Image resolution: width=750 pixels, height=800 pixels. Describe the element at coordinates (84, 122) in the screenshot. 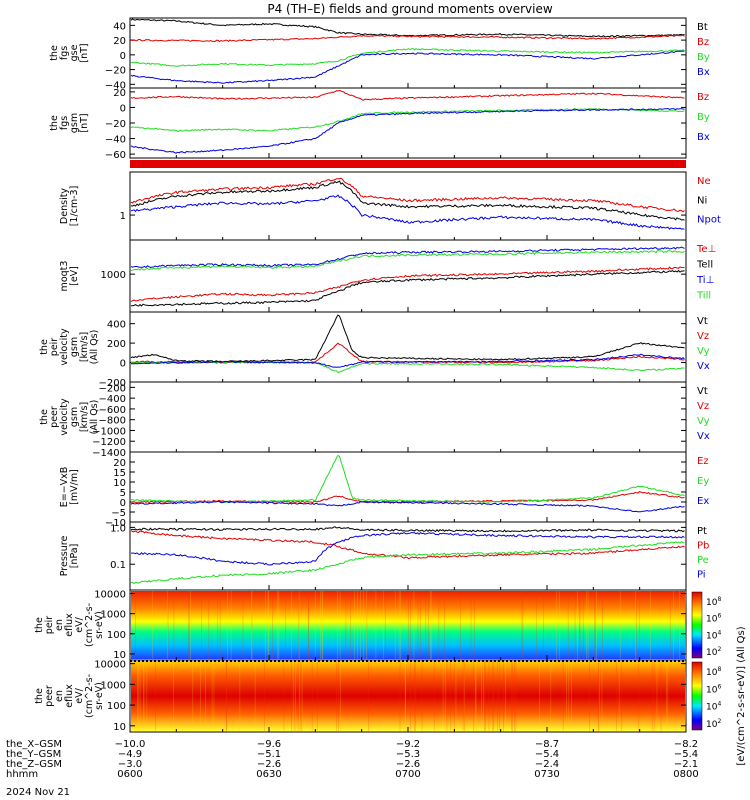

I see `y-axis-label-line: [nT]` at that location.